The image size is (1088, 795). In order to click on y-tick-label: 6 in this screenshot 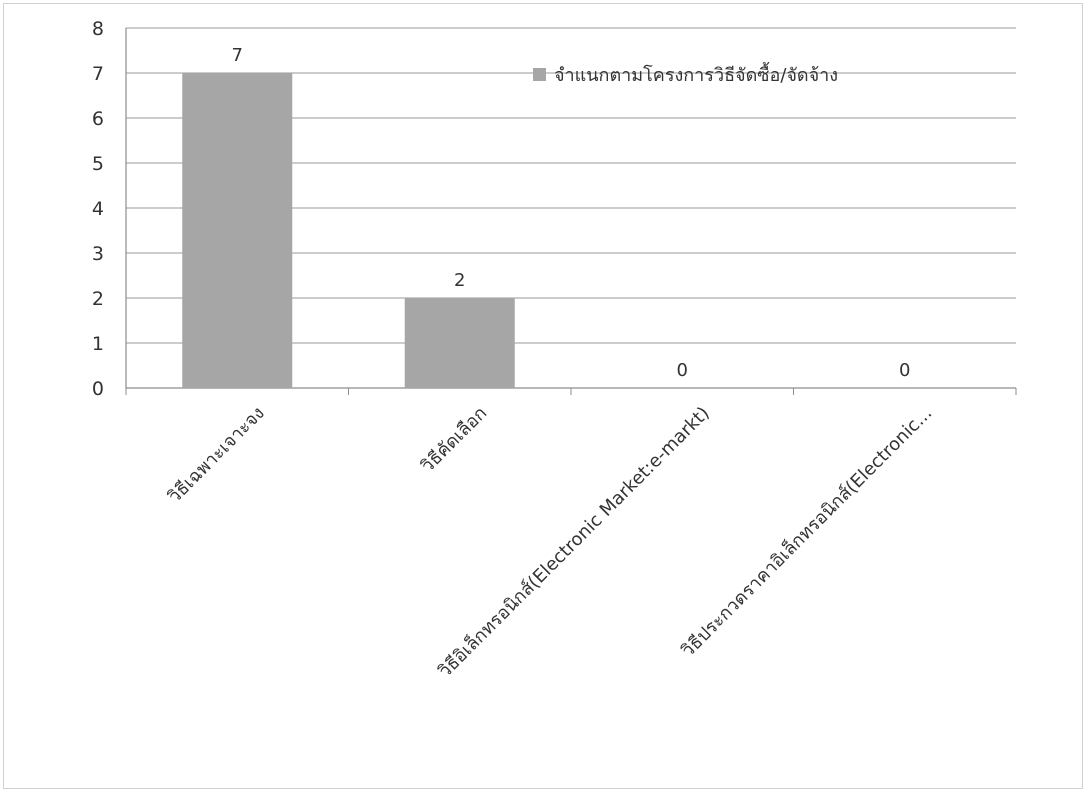, I will do `click(98, 119)`.